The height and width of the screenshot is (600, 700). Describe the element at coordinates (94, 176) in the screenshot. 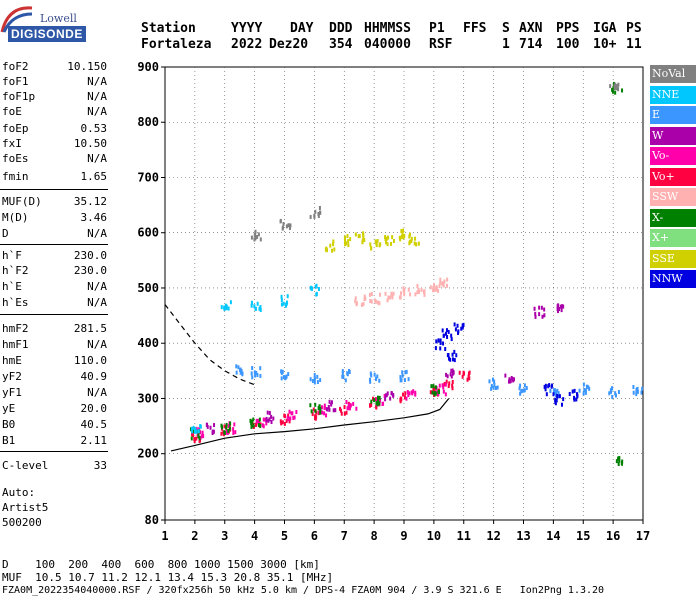

I see `param-value: 1.65` at that location.